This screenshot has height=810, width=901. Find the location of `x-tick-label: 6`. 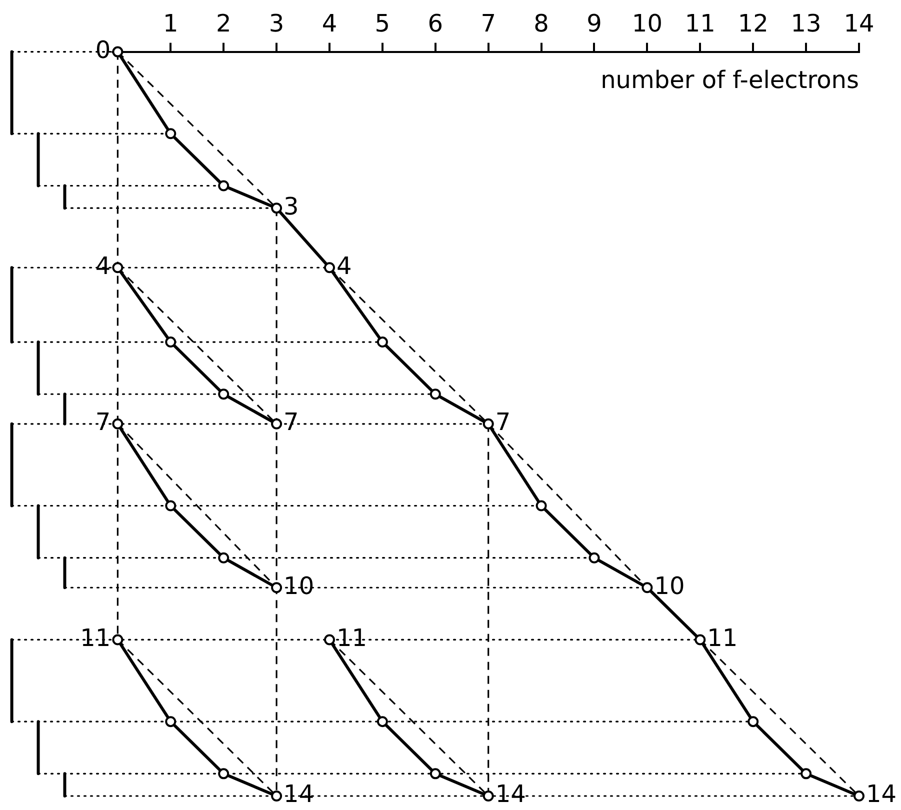

x-tick-label: 6 is located at coordinates (436, 24).